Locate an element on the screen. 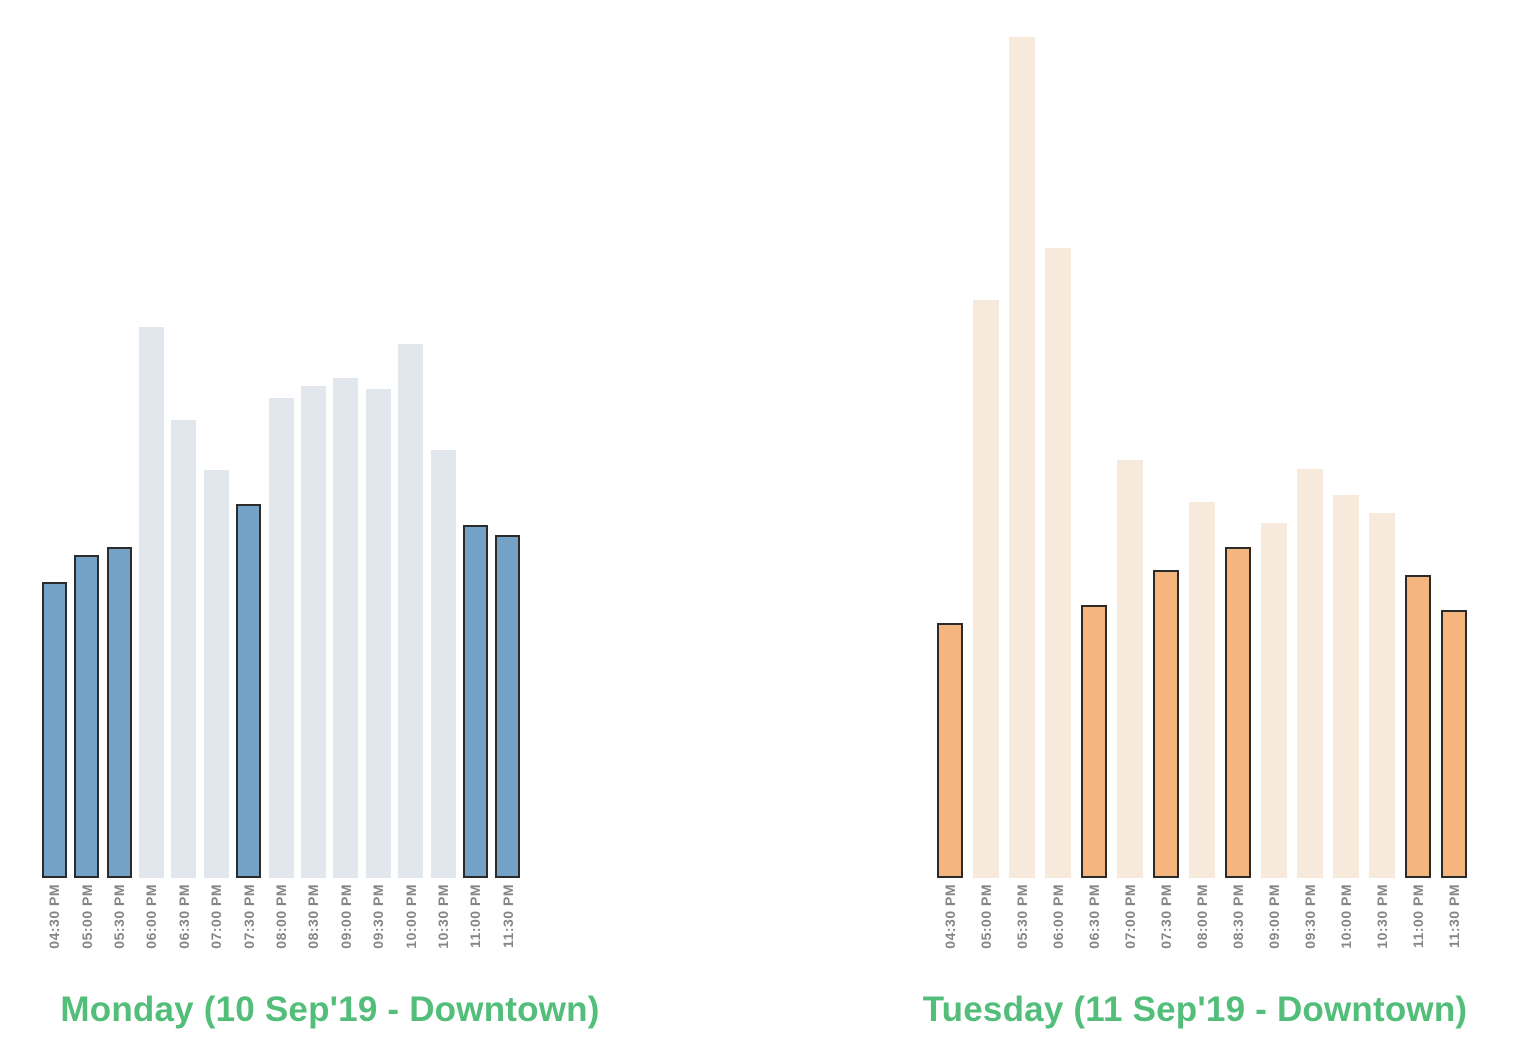  bar-05-00-pm is located at coordinates (986, 589).